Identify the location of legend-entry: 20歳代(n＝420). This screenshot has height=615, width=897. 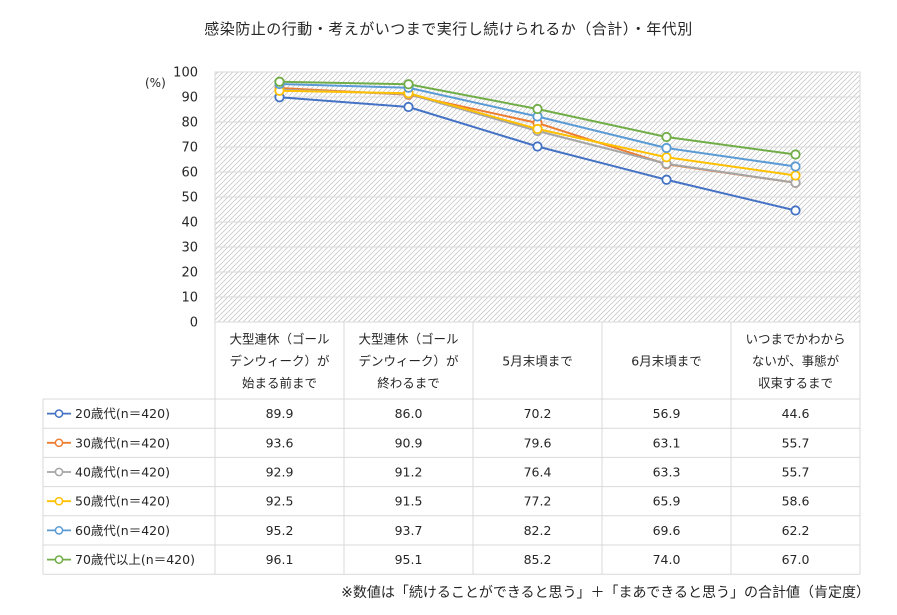
(122, 413).